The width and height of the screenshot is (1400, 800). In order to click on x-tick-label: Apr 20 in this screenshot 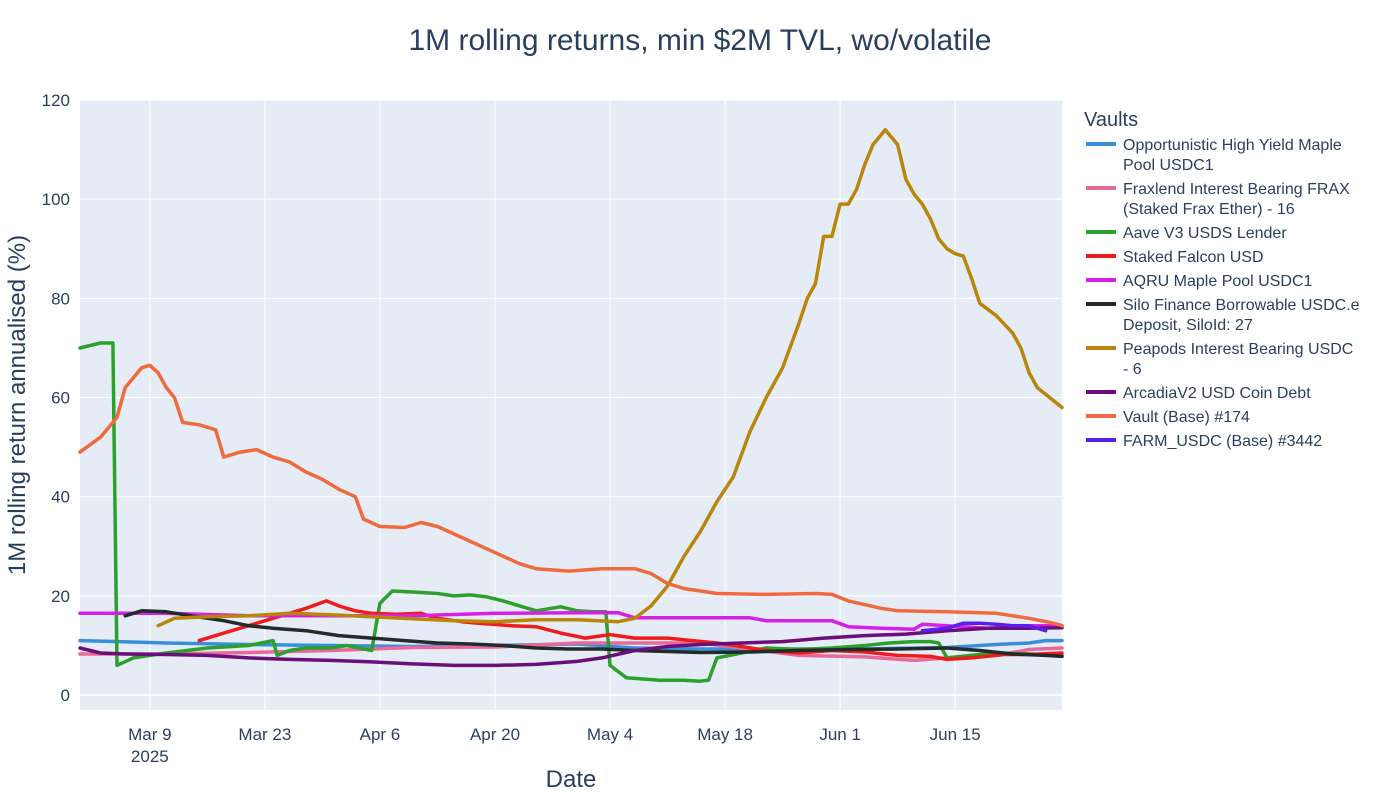, I will do `click(495, 734)`.